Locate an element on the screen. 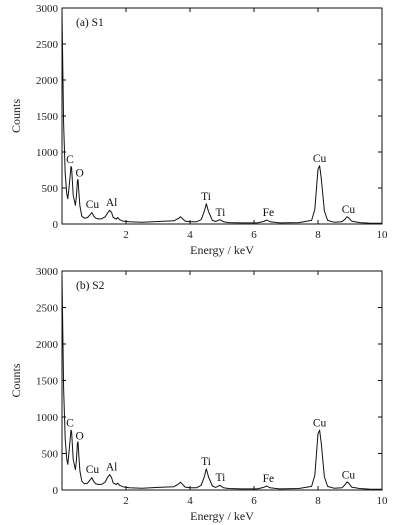 The image size is (402, 525). panel-label: (b) S2 is located at coordinates (90, 286).